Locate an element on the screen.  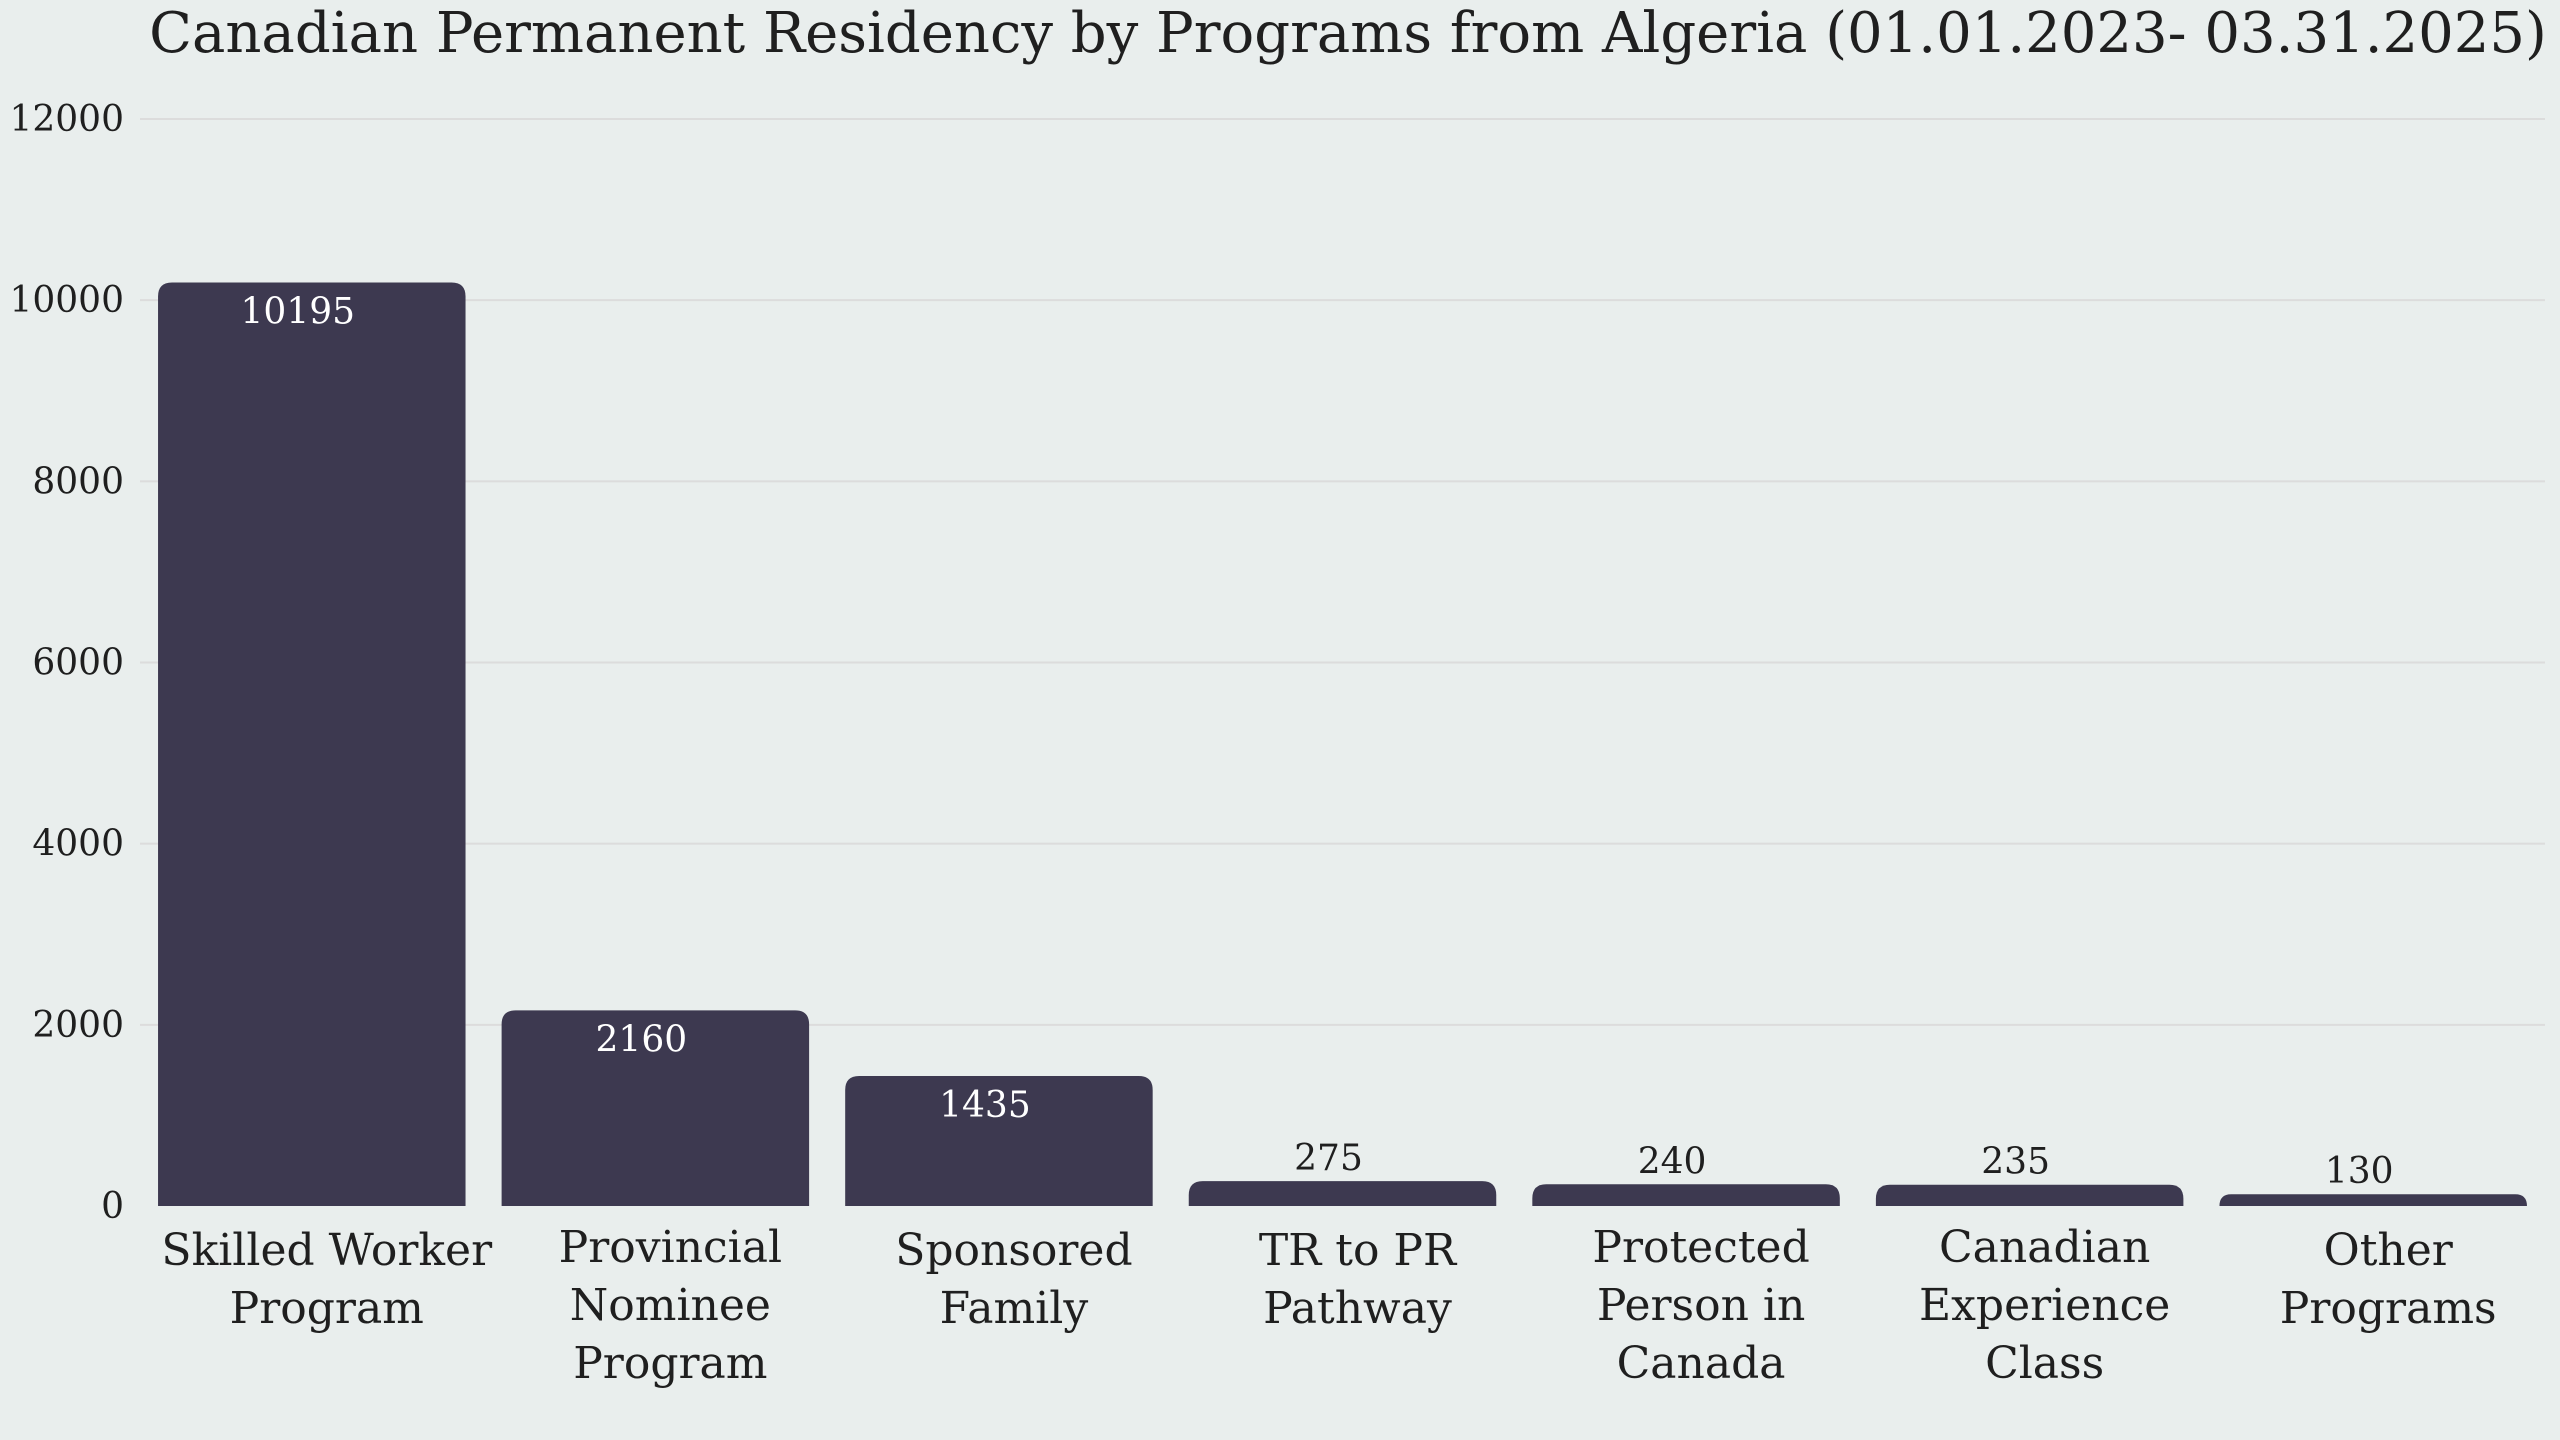
category-label-line: Family is located at coordinates (1014, 1308).